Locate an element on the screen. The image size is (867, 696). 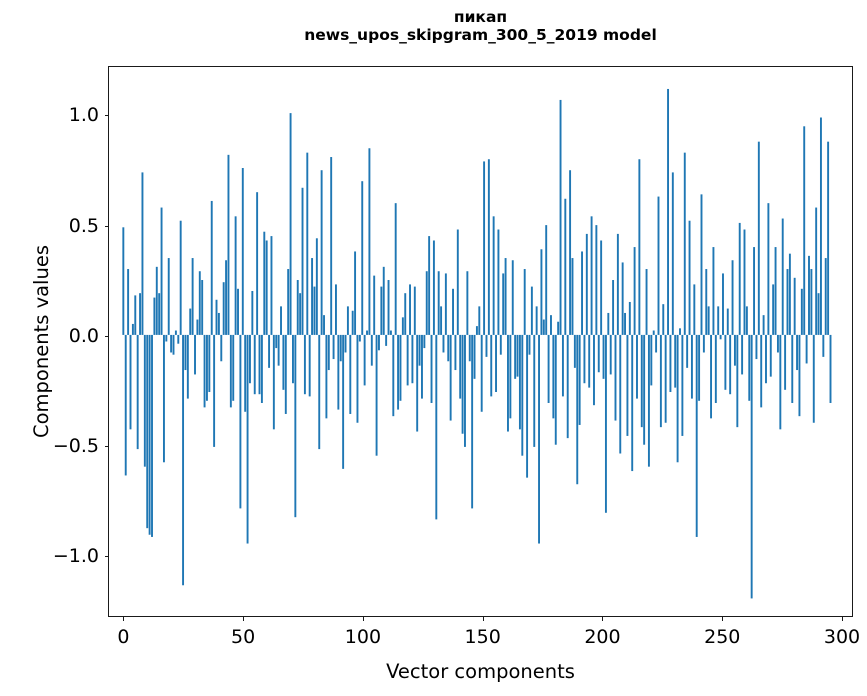
x-tick-label: 200 is located at coordinates (602, 637).